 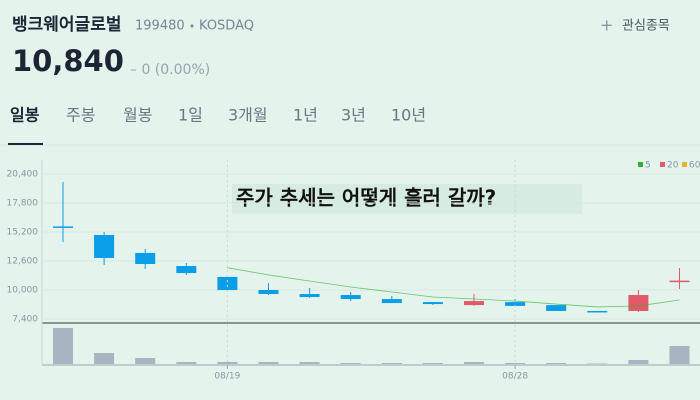 I want to click on tab: 10년, so click(x=408, y=115).